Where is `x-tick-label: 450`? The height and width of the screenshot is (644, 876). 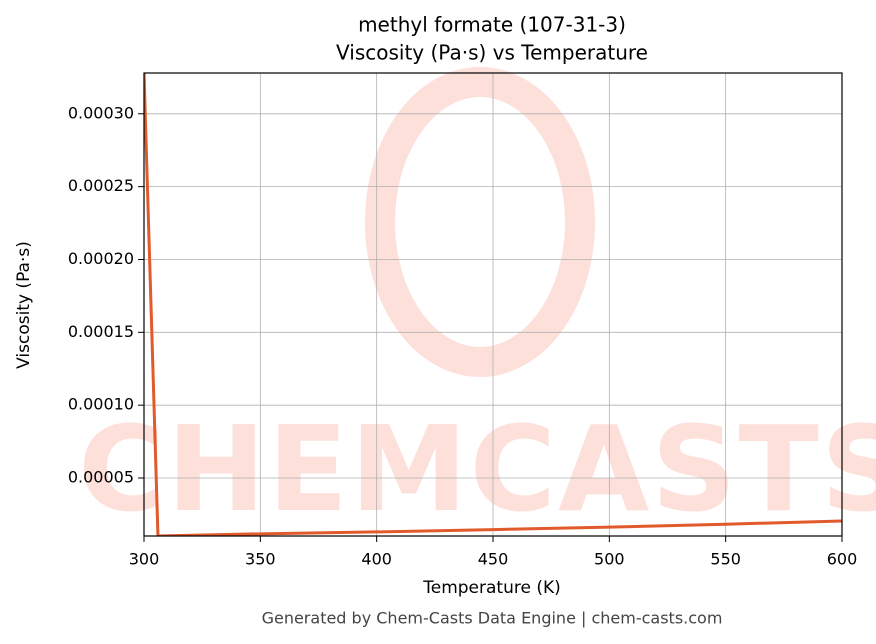 x-tick-label: 450 is located at coordinates (493, 559).